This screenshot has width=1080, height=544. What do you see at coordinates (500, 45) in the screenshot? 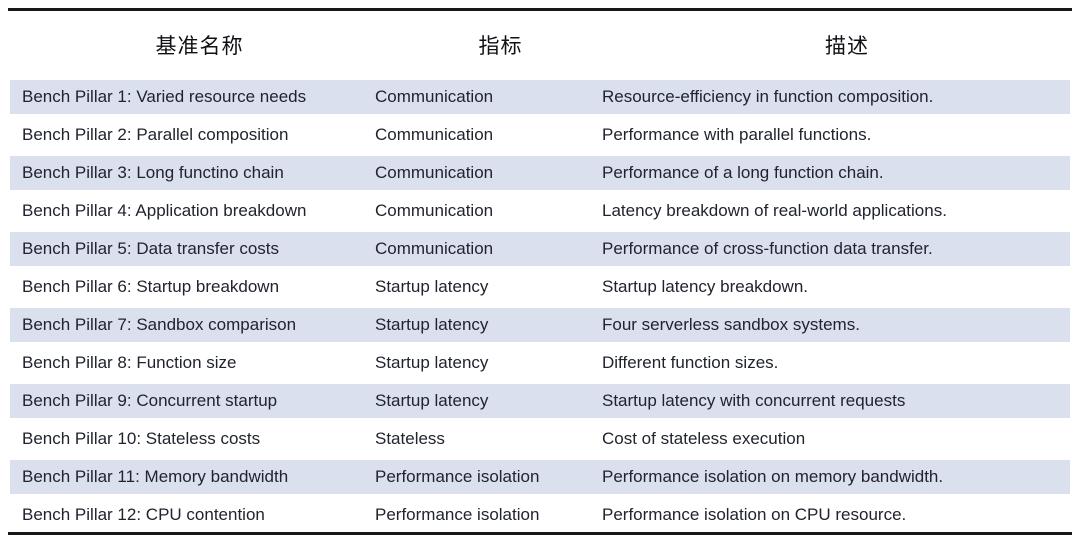
I see `header-metric: 指标` at bounding box center [500, 45].